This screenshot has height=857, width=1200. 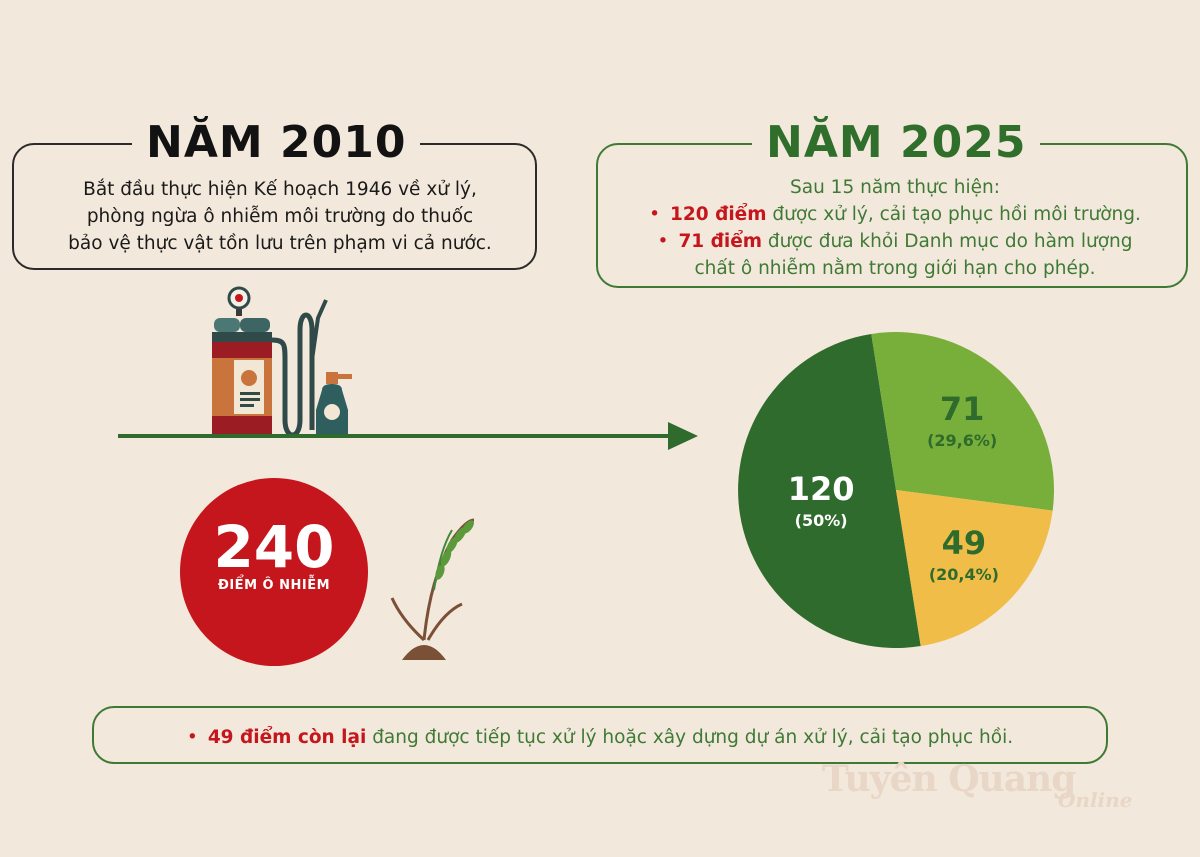 What do you see at coordinates (274, 585) in the screenshot?
I see `total-points-label: ĐIỂM Ô NHIỄM` at bounding box center [274, 585].